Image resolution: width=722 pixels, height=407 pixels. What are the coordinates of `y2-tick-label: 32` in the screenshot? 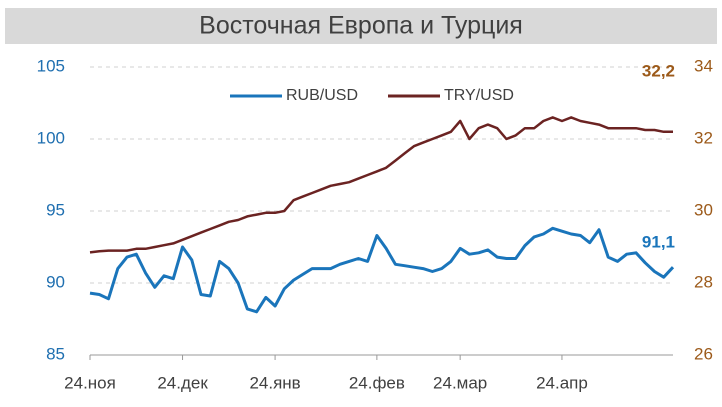 It's located at (703, 137).